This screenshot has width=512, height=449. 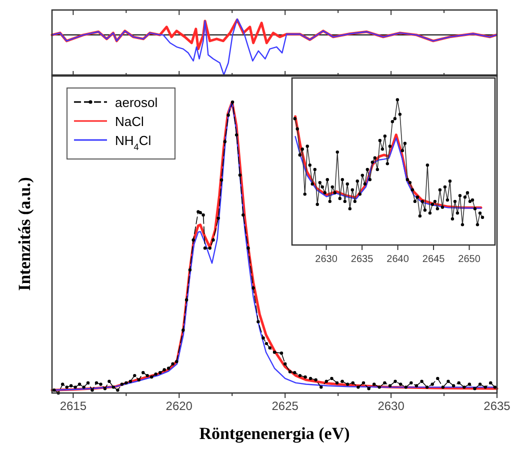 What do you see at coordinates (179, 406) in the screenshot?
I see `x-tick-label: 2620` at bounding box center [179, 406].